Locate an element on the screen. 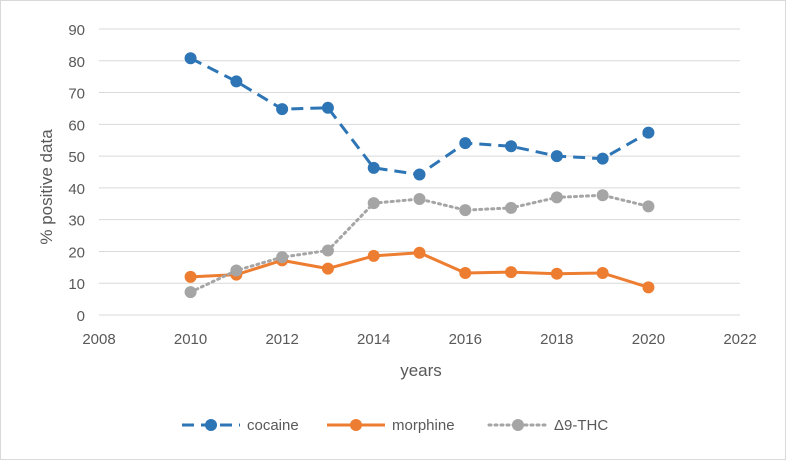 The width and height of the screenshot is (786, 466). legend-label: Δ9-THC is located at coordinates (581, 425).